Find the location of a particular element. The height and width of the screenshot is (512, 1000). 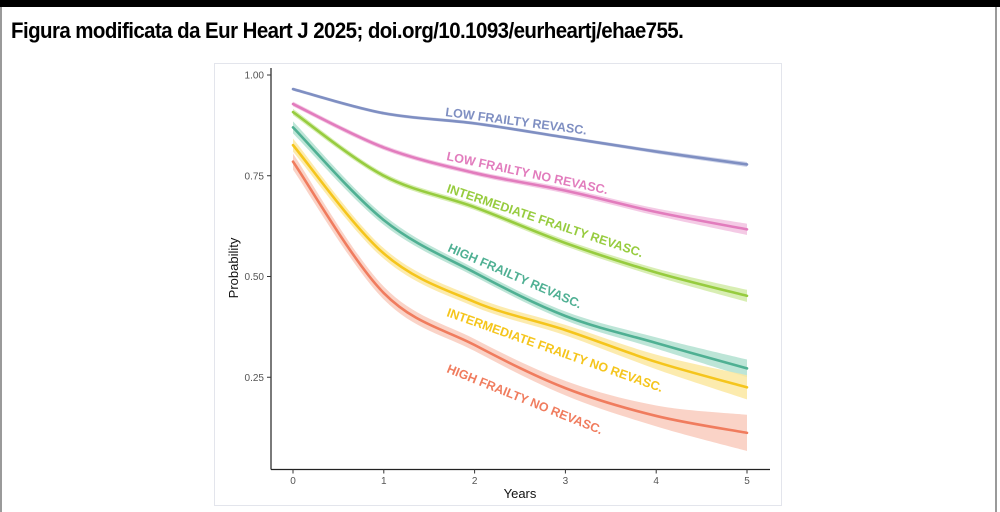

x-tick-label: 1 is located at coordinates (384, 481).